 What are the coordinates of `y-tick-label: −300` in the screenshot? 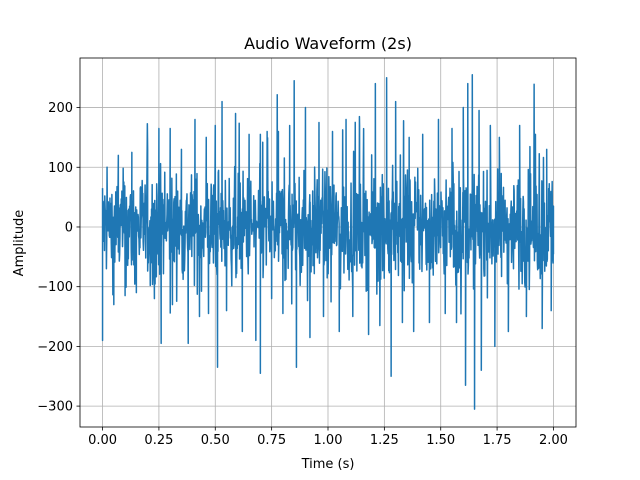 It's located at (55, 407).